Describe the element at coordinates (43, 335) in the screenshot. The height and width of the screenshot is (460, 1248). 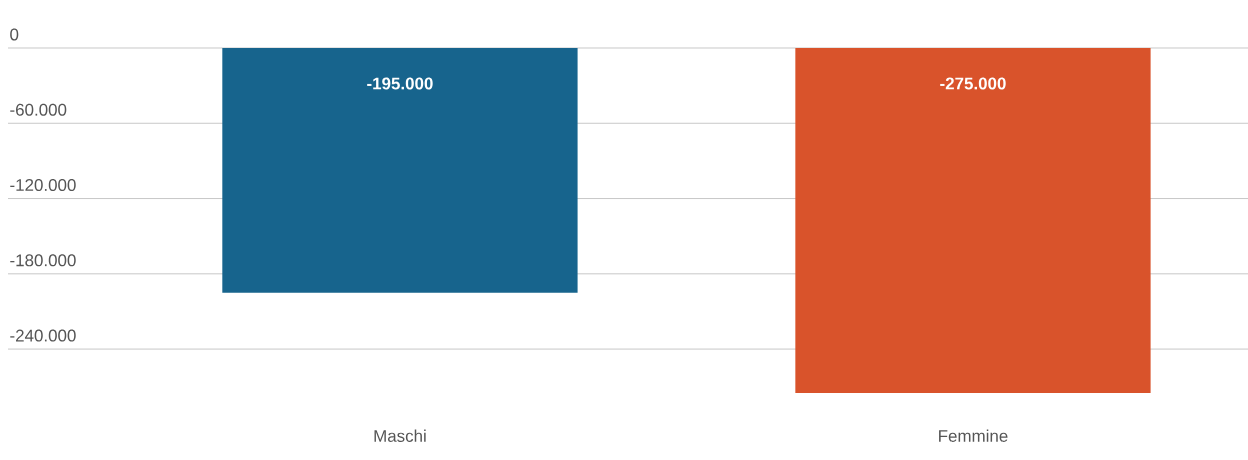
I see `y-tick-label: -240.000` at that location.